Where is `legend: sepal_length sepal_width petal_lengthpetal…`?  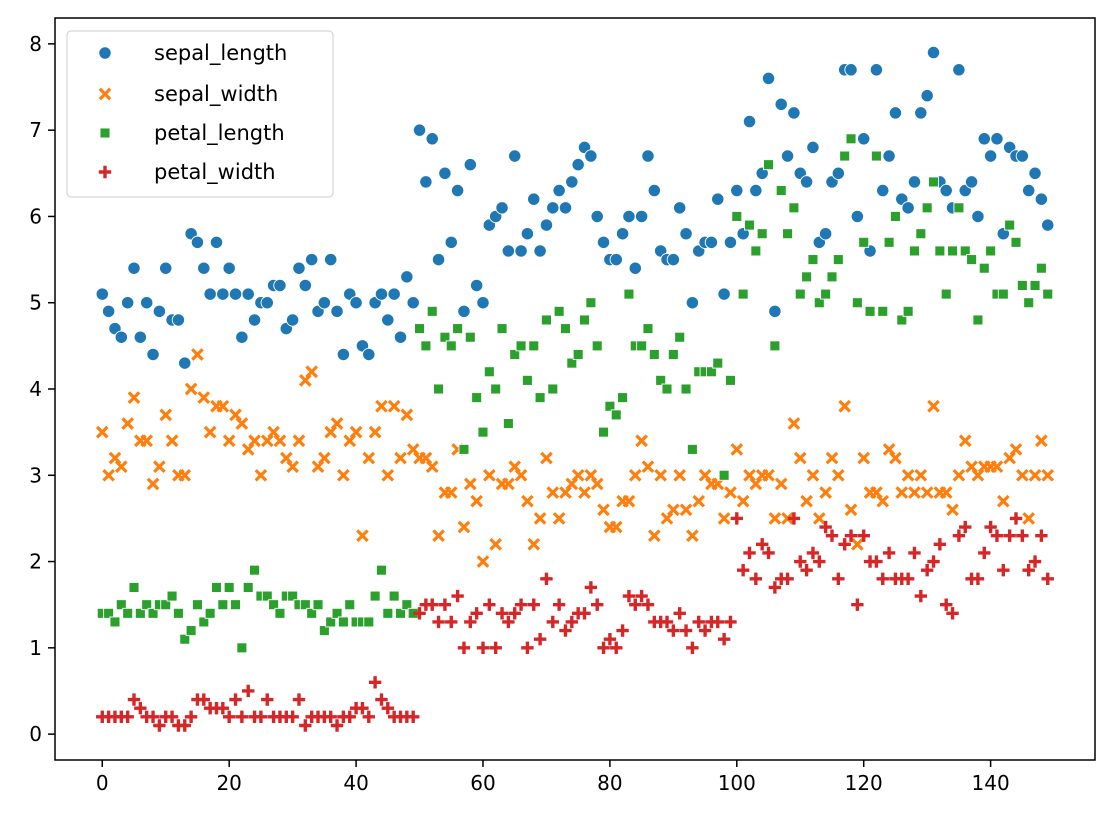 legend: sepal_length sepal_width petal_lengthpetal… is located at coordinates (200, 114).